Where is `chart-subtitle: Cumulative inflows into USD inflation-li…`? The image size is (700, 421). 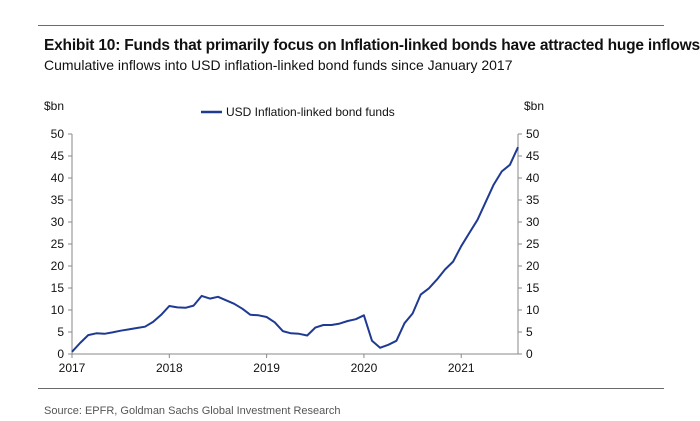 chart-subtitle: Cumulative inflows into USD inflation-li… is located at coordinates (278, 65).